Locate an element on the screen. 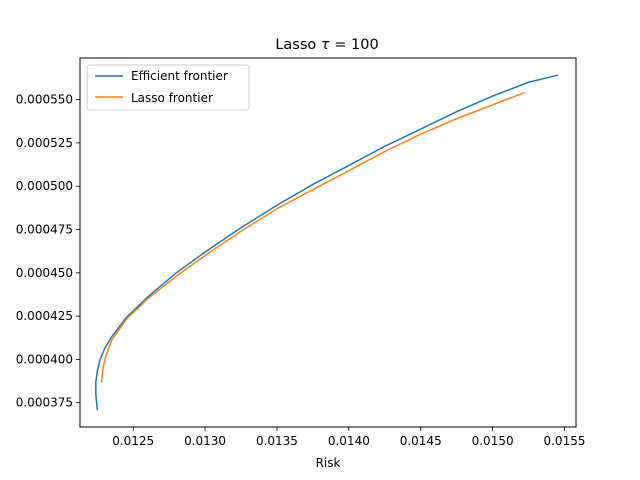 Image resolution: width=640 pixels, height=480 pixels. legend: Efficient frontier Lasso frontier is located at coordinates (168, 87).